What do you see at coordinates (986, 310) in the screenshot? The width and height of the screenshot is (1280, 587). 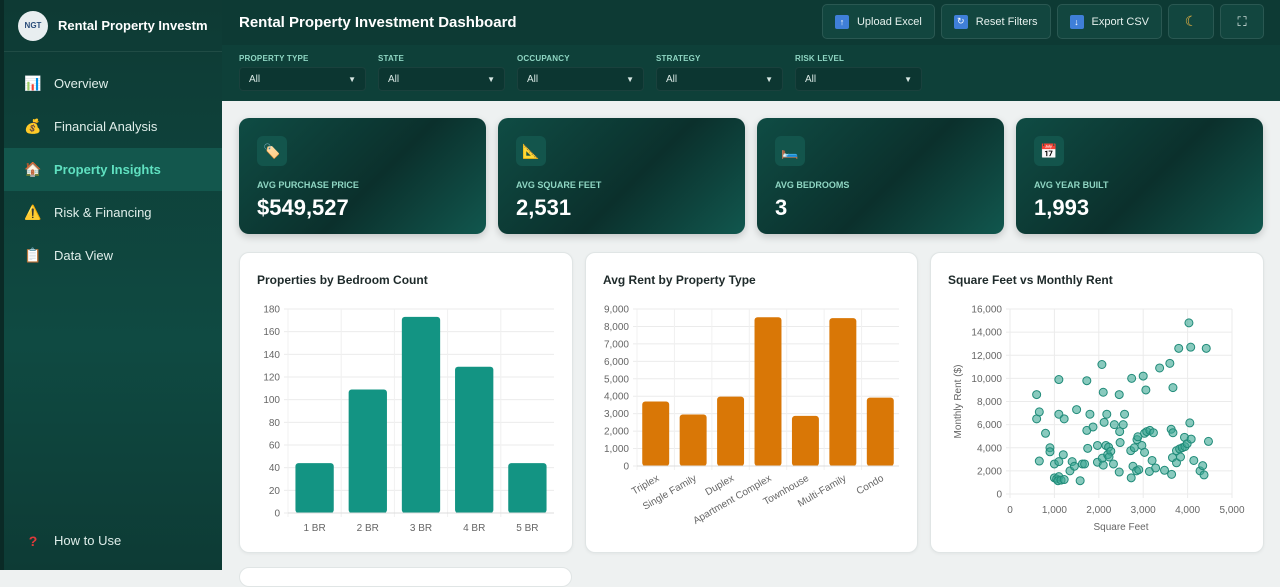 I see `y-tick-label: 16,000` at bounding box center [986, 310].